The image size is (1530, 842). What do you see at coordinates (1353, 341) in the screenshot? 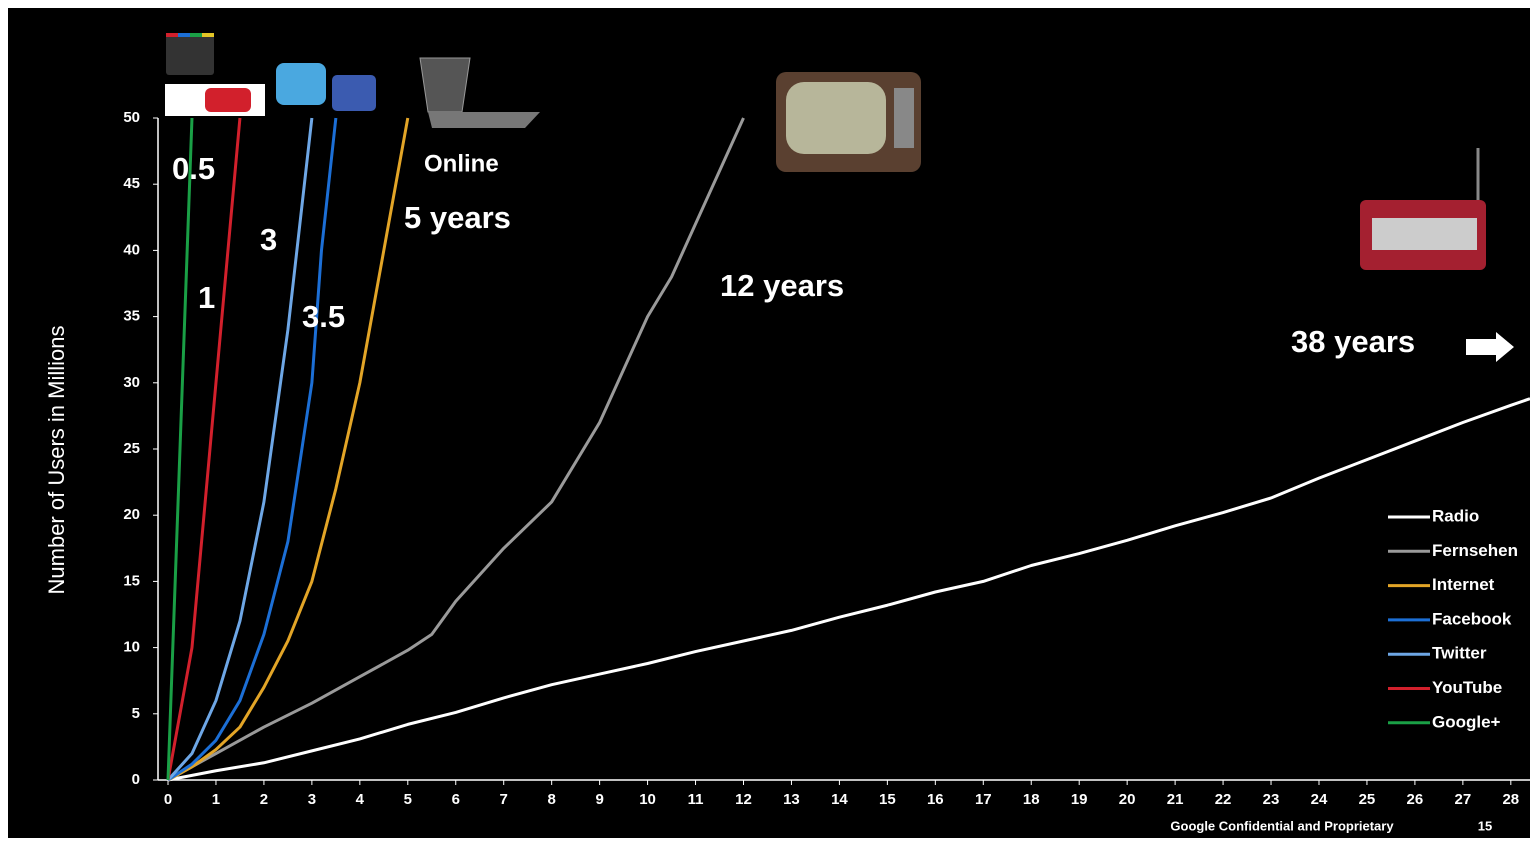
I see `annotation: 38 years` at bounding box center [1353, 341].